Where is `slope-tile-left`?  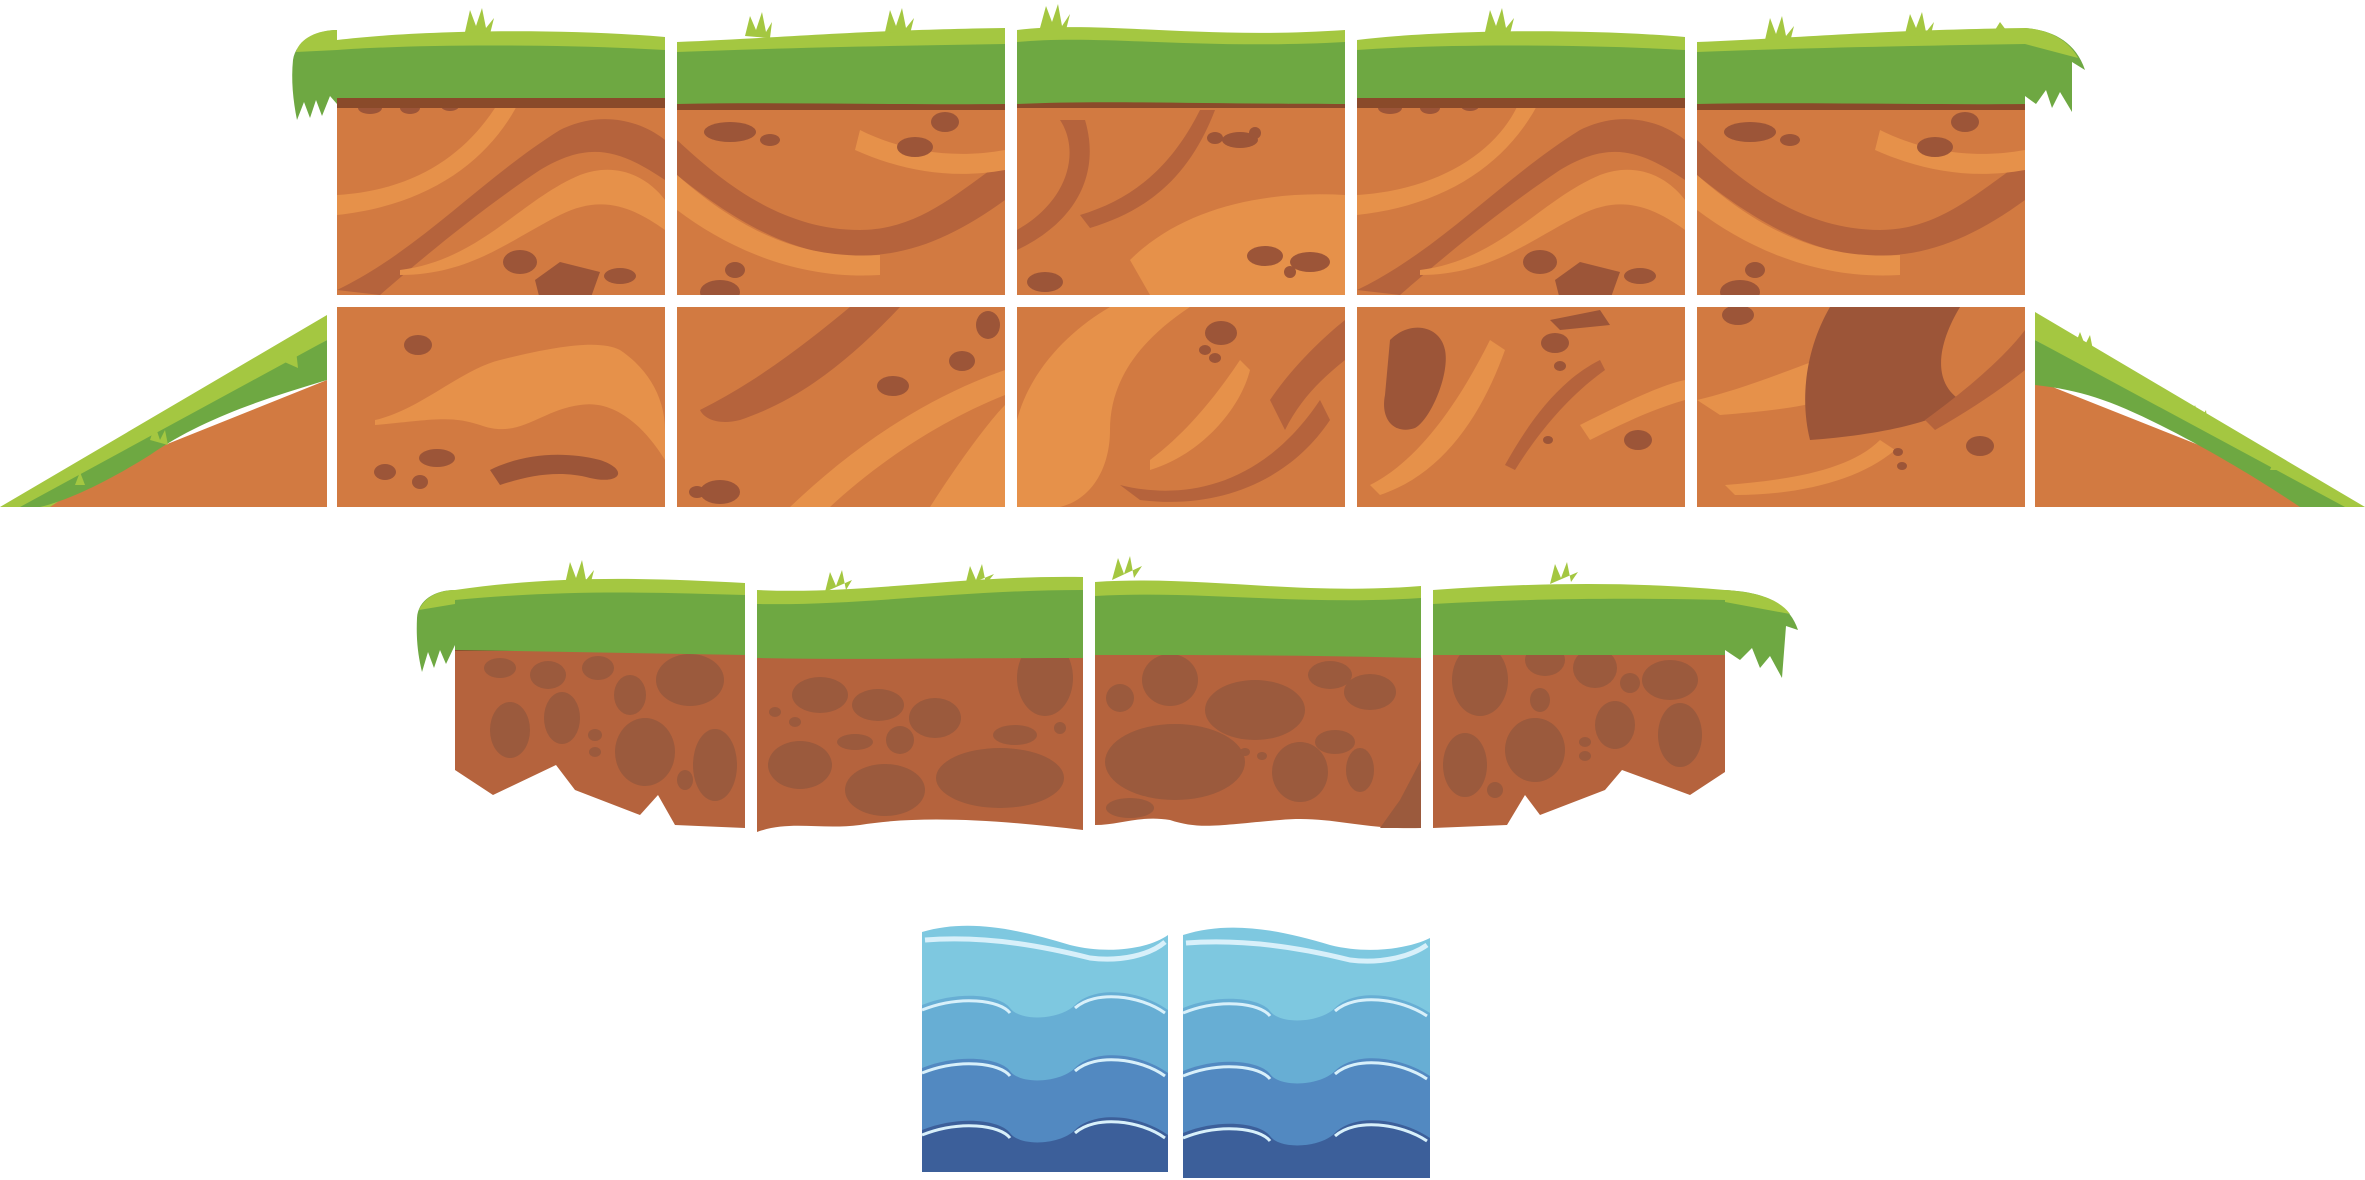
slope-tile-left is located at coordinates (163, 411).